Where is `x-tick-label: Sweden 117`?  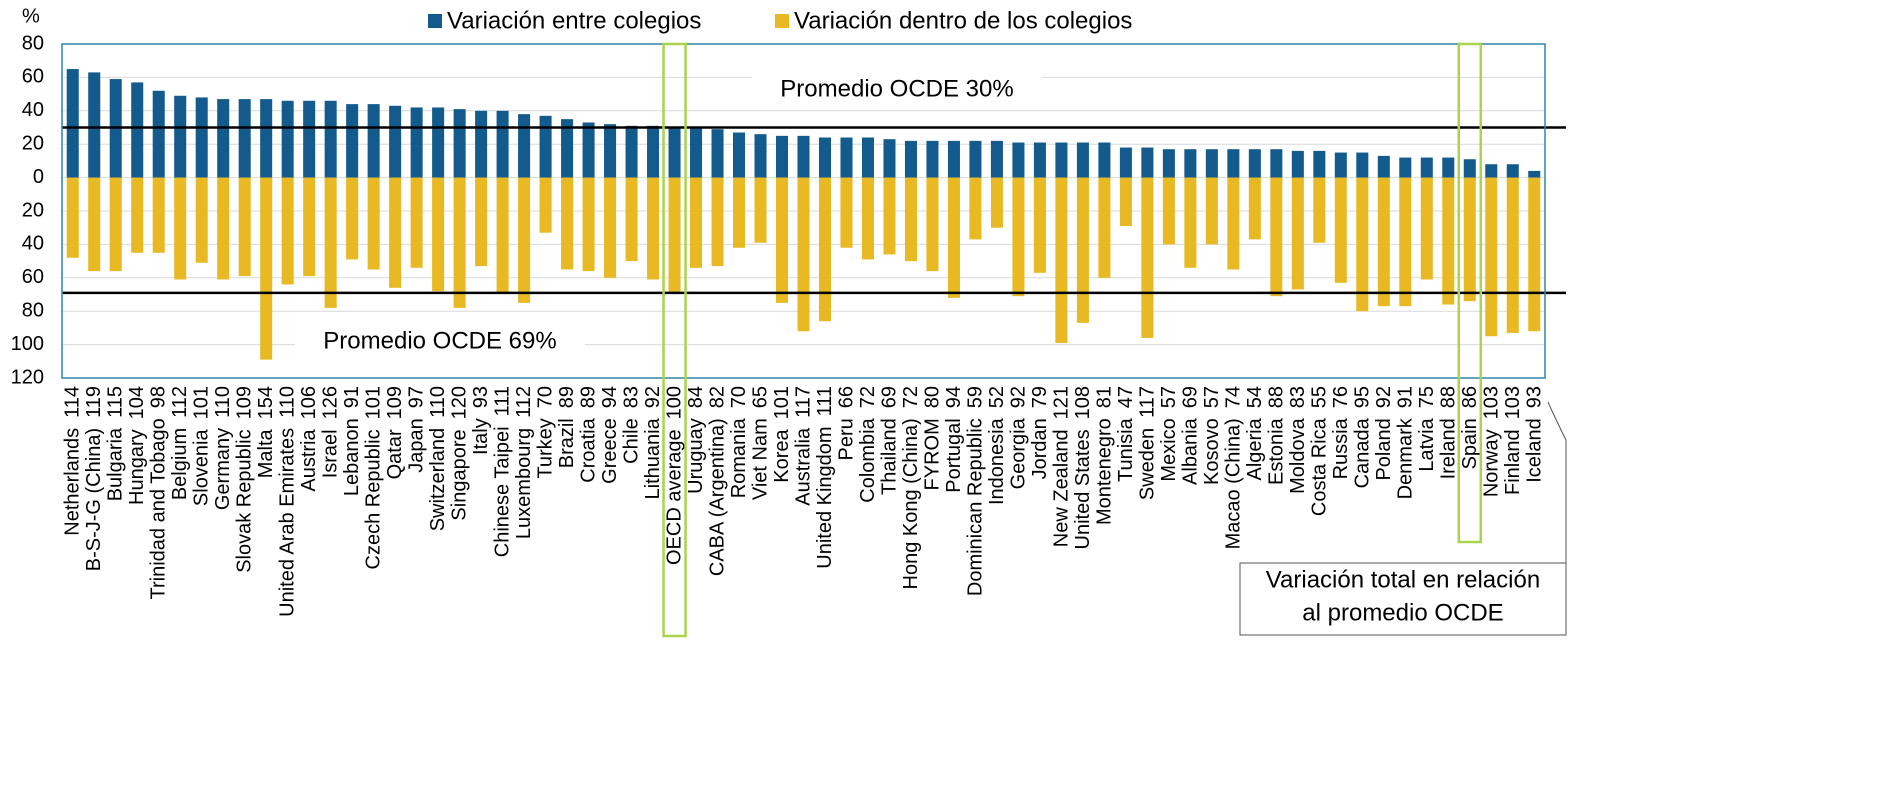 x-tick-label: Sweden 117 is located at coordinates (1148, 443).